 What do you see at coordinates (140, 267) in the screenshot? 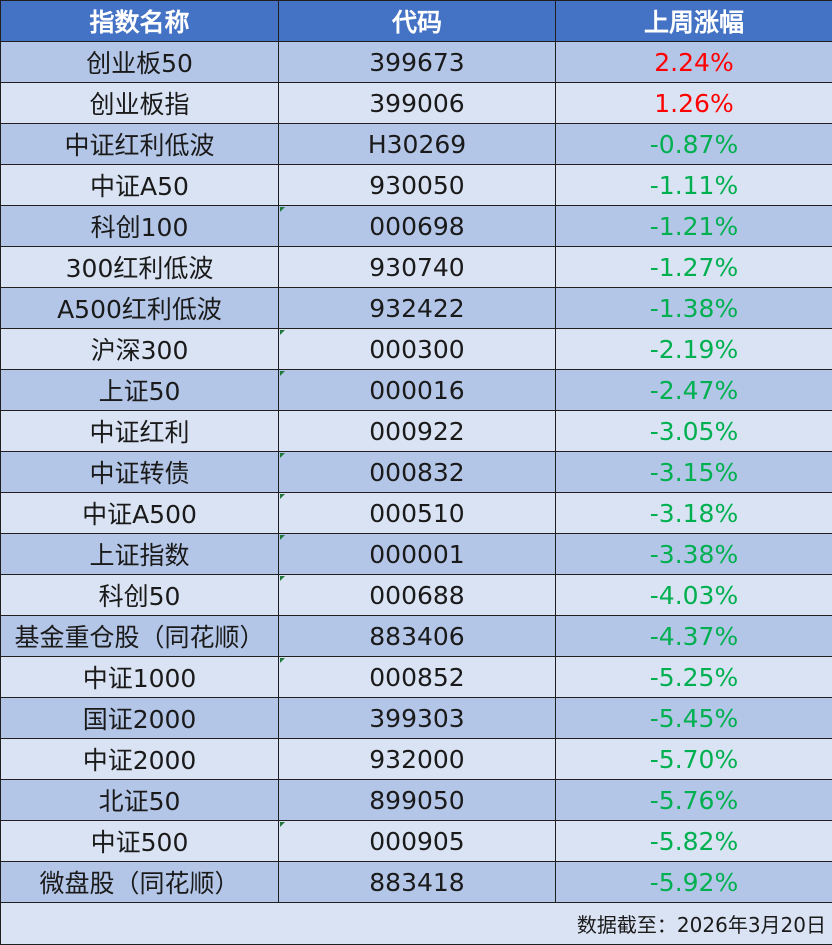
I see `index-name-cell: 300红利低波` at bounding box center [140, 267].